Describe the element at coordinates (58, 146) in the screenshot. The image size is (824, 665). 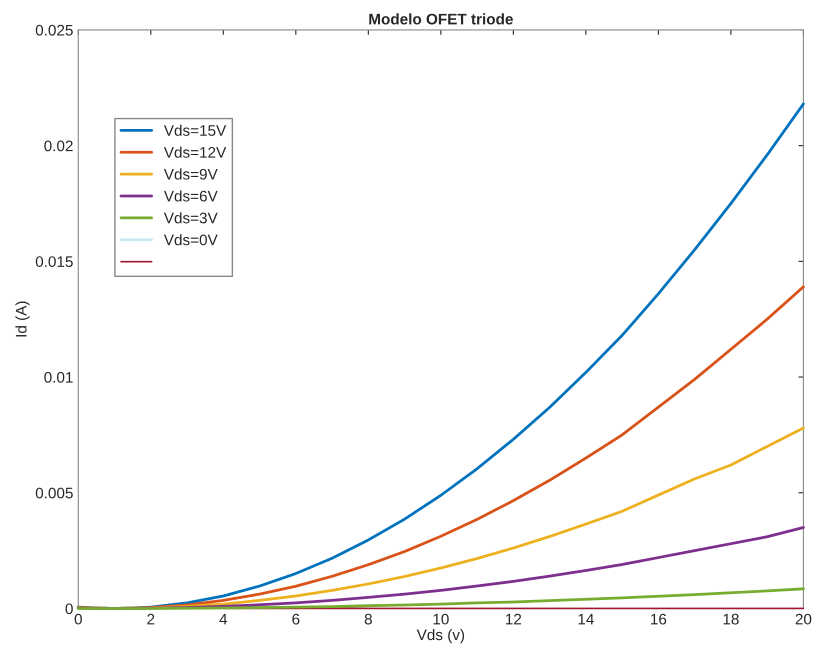
I see `y-tick-label: 0.02` at that location.